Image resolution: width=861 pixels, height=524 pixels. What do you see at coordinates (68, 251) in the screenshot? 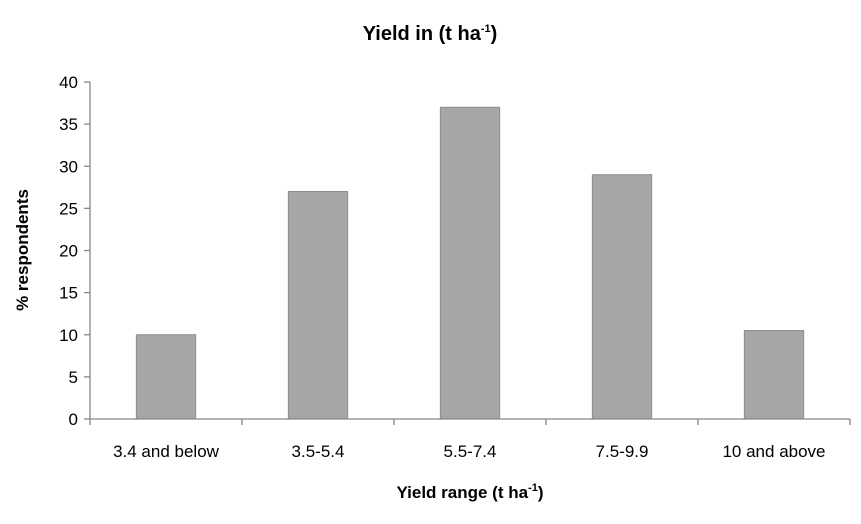
I see `y-tick-label: 20` at bounding box center [68, 251].